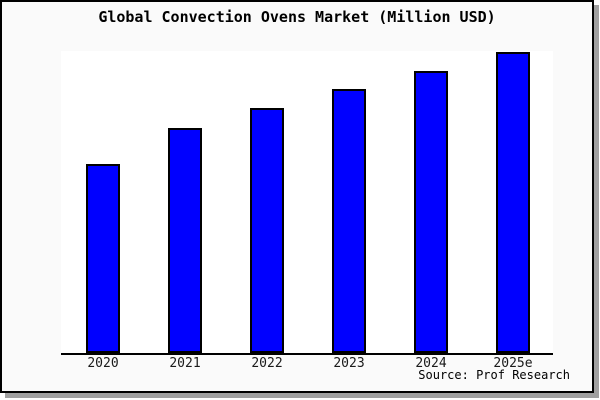 The image size is (600, 400). Describe the element at coordinates (349, 221) in the screenshot. I see `bar-2023` at that location.